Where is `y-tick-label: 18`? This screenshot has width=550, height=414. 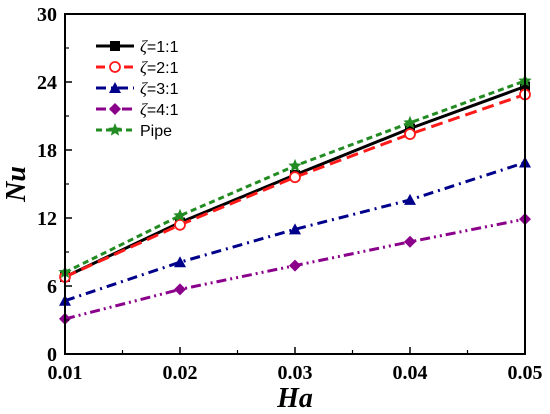 y-tick-label: 18 is located at coordinates (47, 151).